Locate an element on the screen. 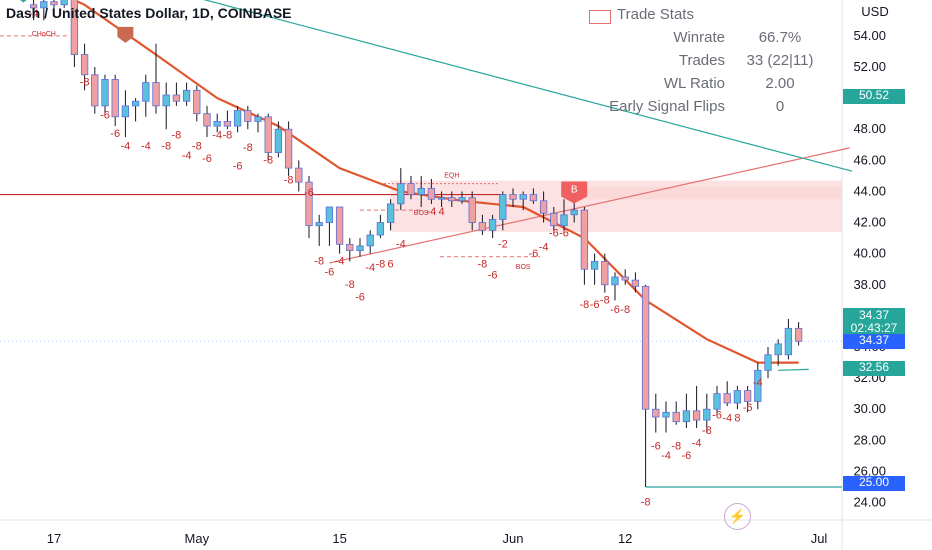 The height and width of the screenshot is (550, 932). stat-row-signal-flips: Early Signal Flips 0 is located at coordinates (705, 109).